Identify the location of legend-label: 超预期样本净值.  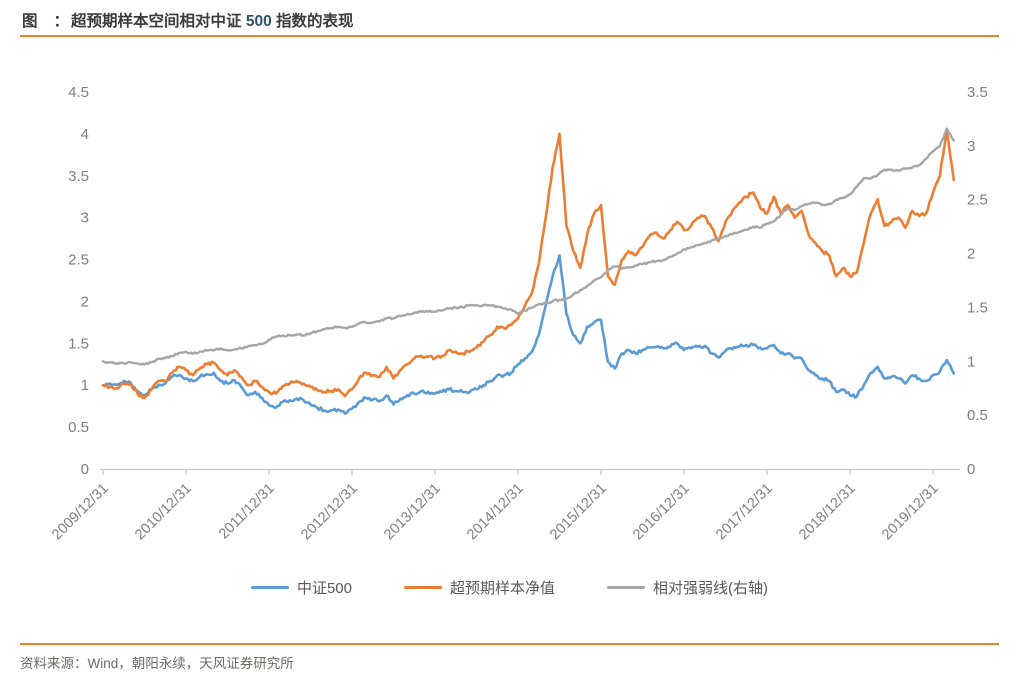
(503, 588).